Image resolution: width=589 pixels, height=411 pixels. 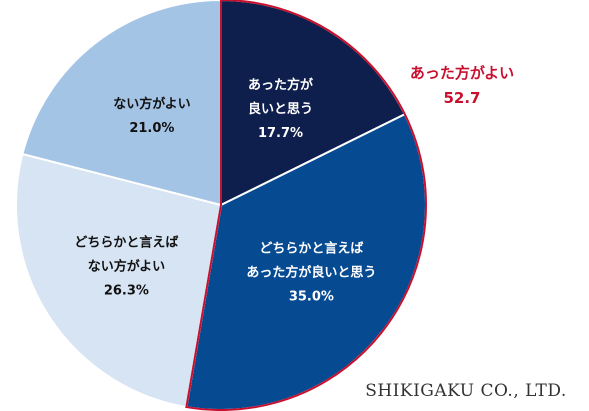 What do you see at coordinates (151, 116) in the screenshot?
I see `slice-label-3: ない方がよい 21.0%` at bounding box center [151, 116].